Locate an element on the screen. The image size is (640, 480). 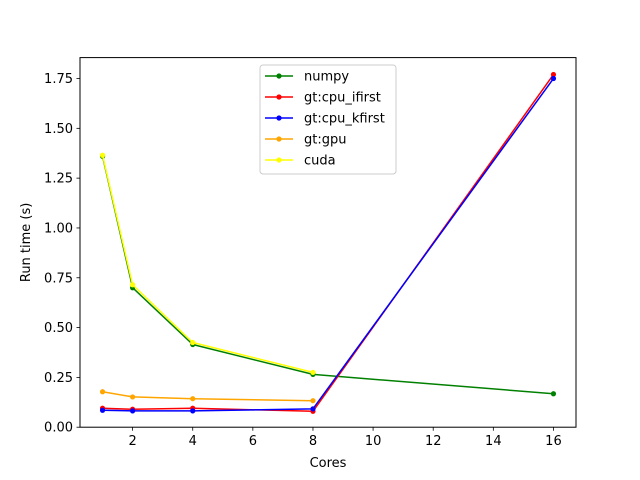
y-tick-label: 1.50 is located at coordinates (58, 129).